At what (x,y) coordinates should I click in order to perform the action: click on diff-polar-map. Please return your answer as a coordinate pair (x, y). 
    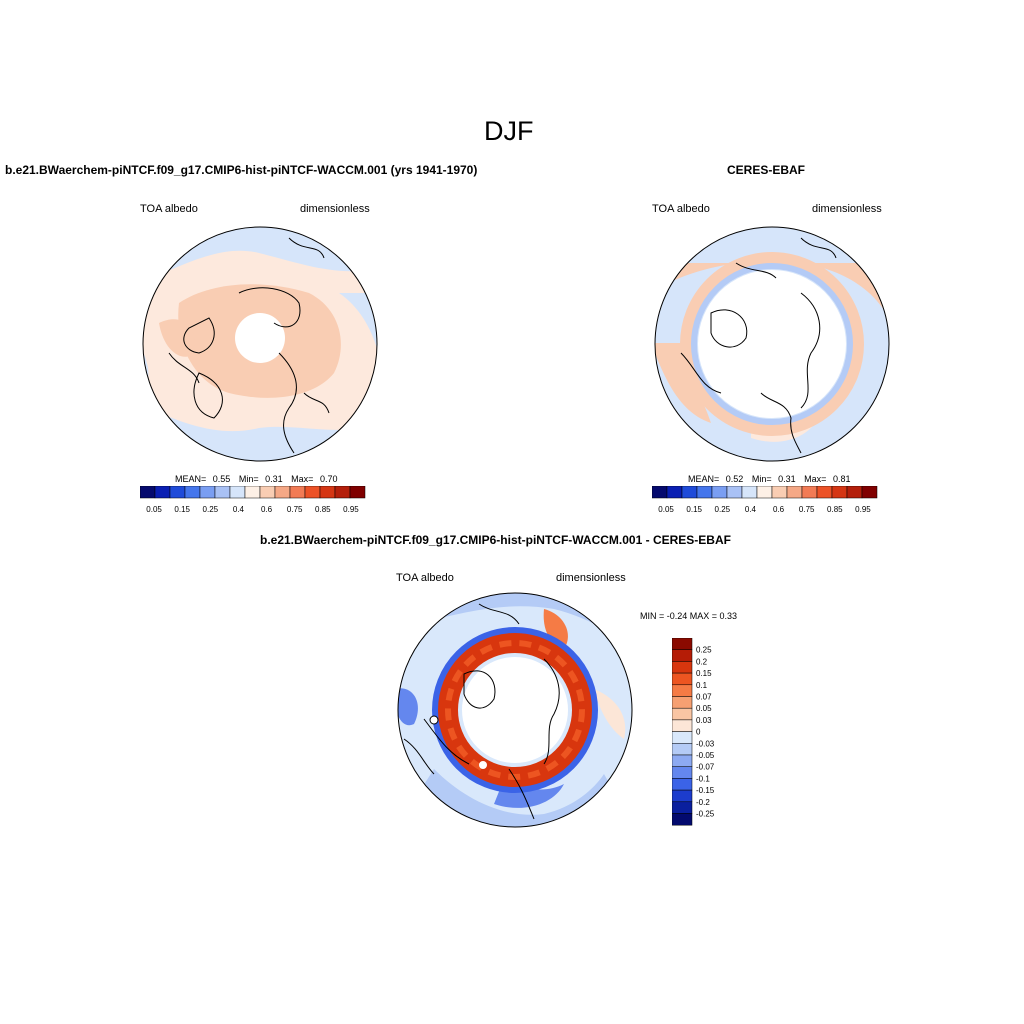
    Looking at the image, I should click on (515, 710).